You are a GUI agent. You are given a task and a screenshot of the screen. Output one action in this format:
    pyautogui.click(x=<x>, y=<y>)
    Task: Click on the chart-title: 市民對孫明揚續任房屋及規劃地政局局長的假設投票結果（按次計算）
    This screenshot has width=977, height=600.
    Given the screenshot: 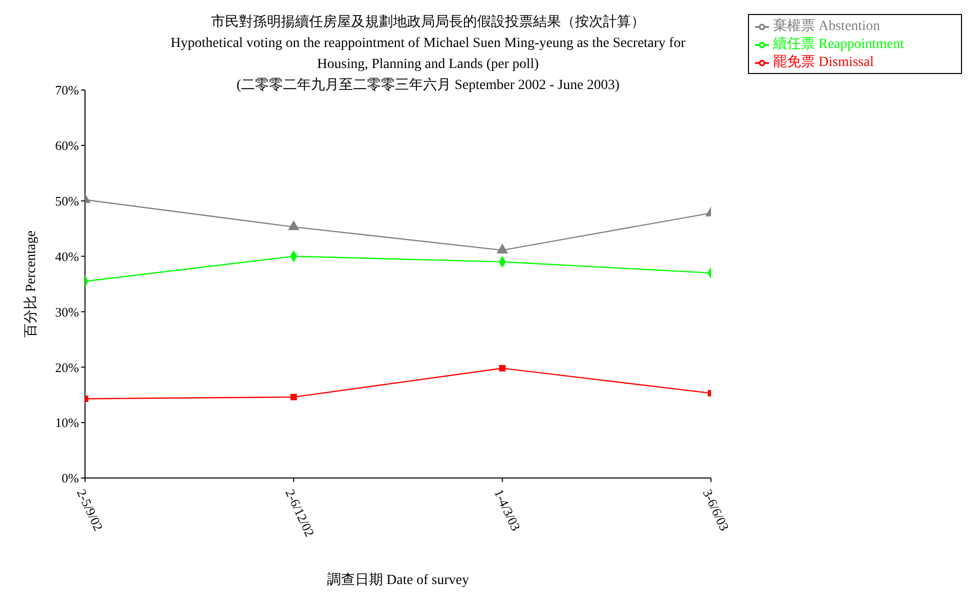 What is the action you would take?
    pyautogui.click(x=428, y=22)
    